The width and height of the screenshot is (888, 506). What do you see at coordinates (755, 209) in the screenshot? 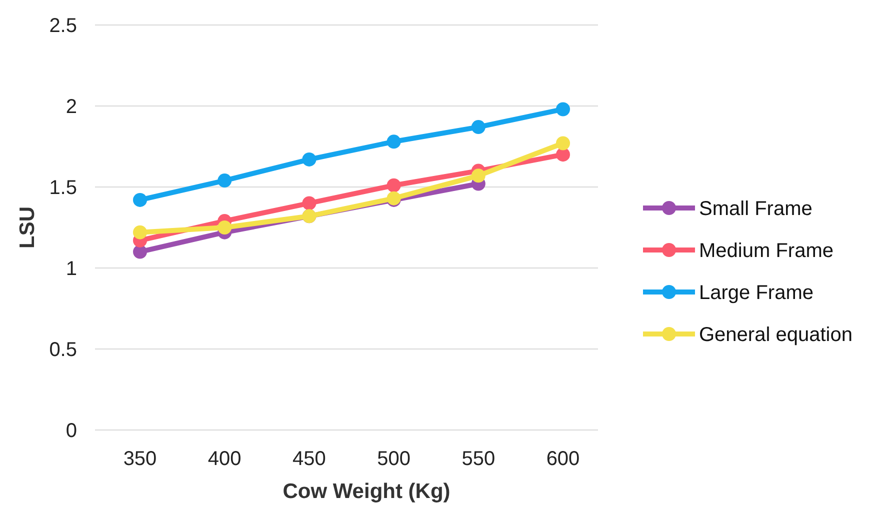
I see `legend-label: Small Frame` at bounding box center [755, 209].